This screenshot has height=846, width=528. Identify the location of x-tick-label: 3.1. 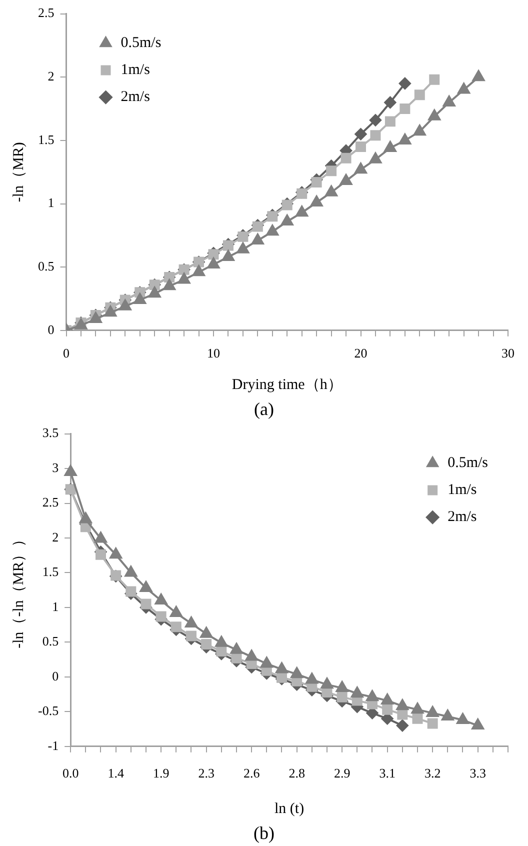
(387, 773).